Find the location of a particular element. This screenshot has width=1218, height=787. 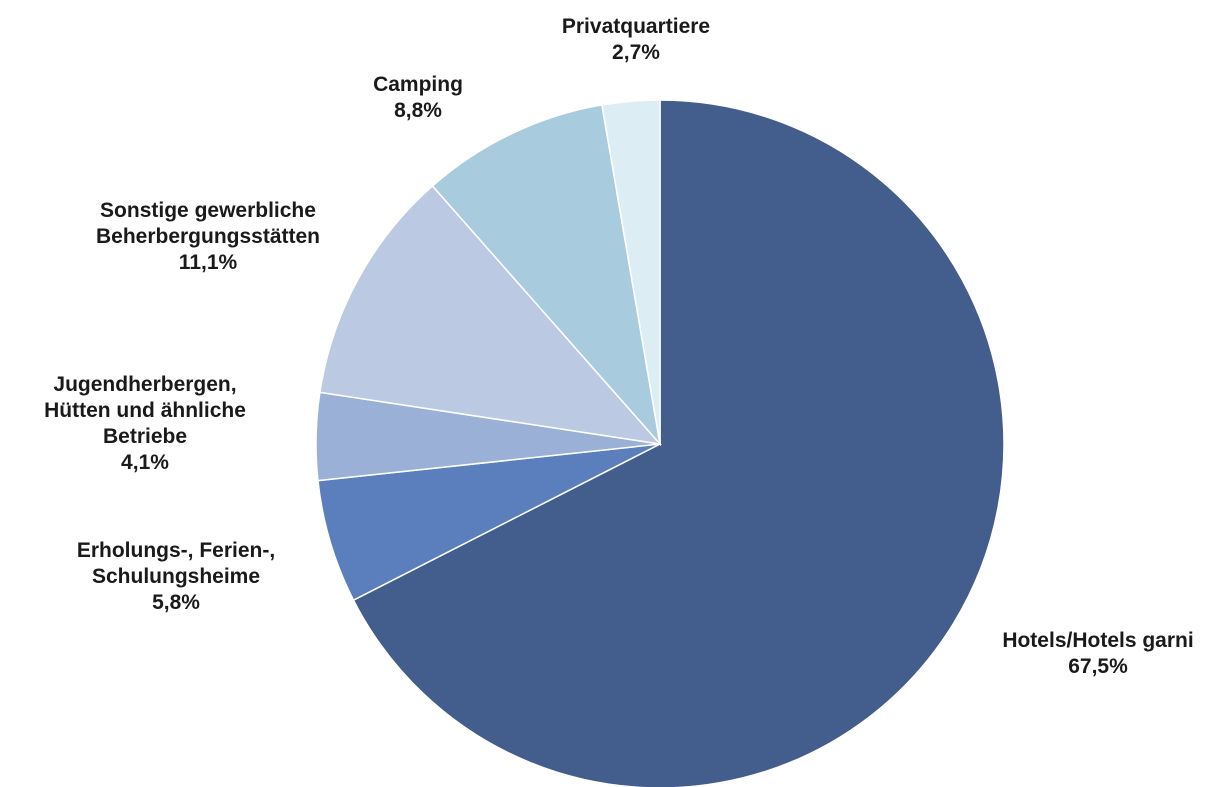

slice-label-value: 5,8% is located at coordinates (176, 602).